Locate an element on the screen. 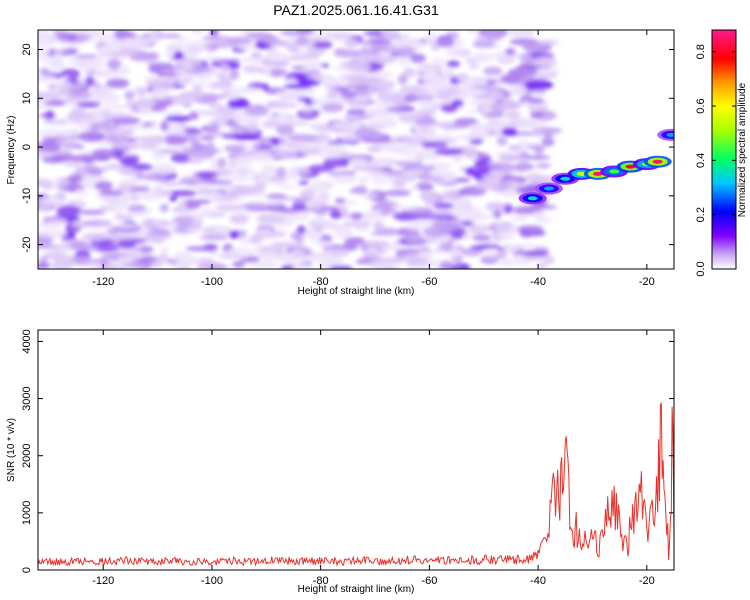 Image resolution: width=750 pixels, height=600 pixels. colorbar-tick-label: 0.6 is located at coordinates (701, 105).